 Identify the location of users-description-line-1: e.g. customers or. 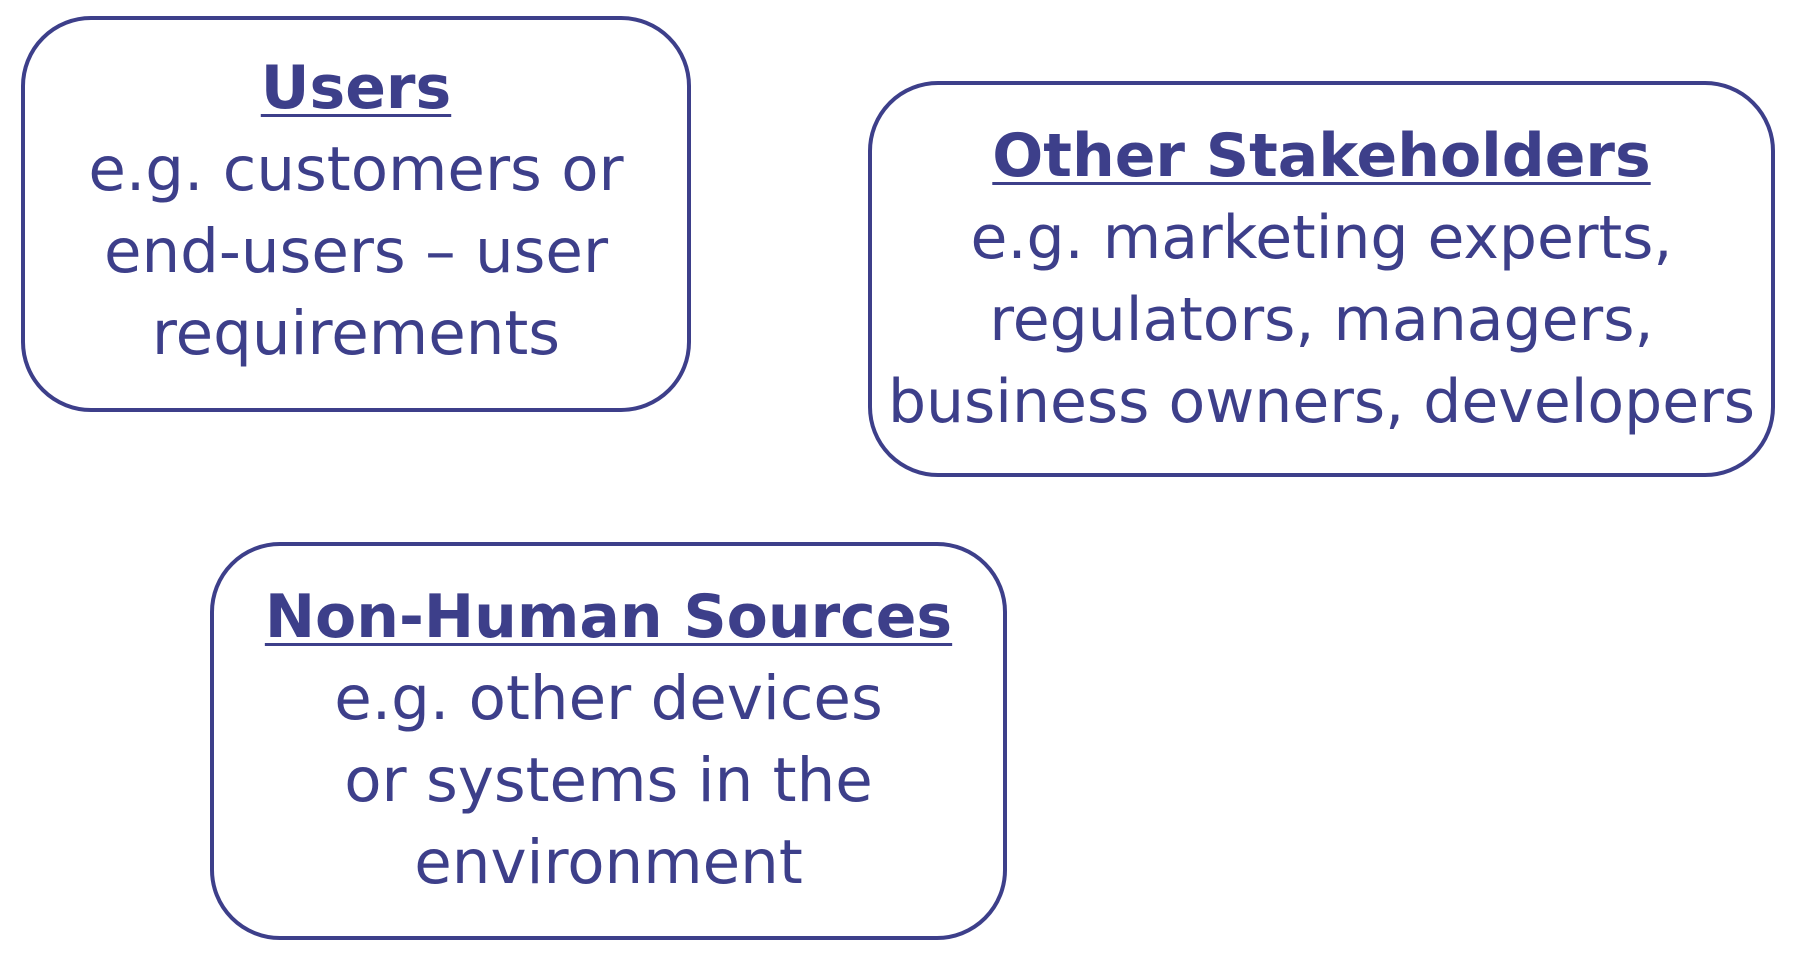
(356, 169).